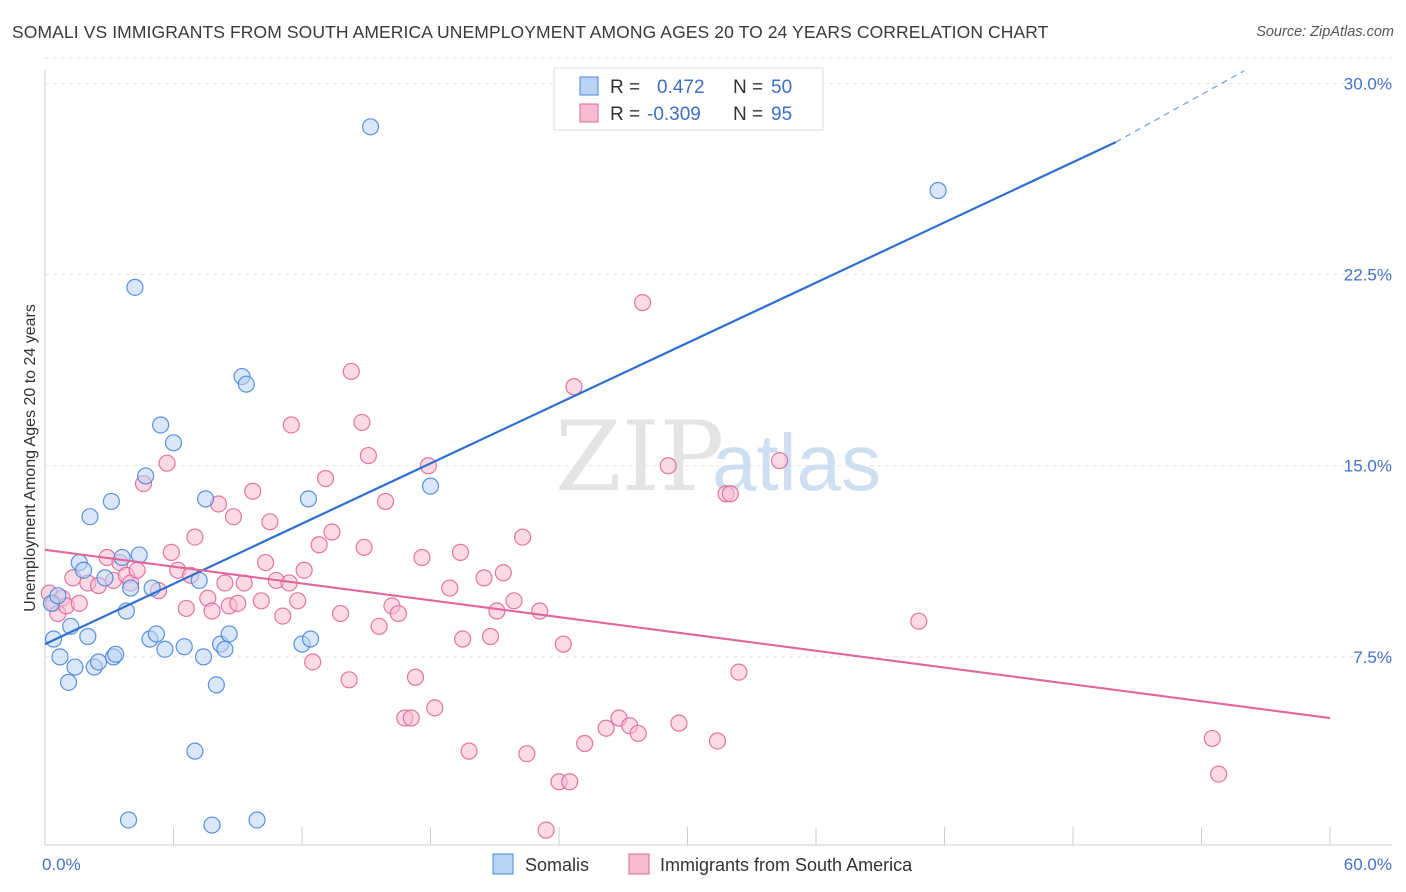 This screenshot has width=1406, height=892. What do you see at coordinates (1180, 106) in the screenshot?
I see `somali-trend-extension` at bounding box center [1180, 106].